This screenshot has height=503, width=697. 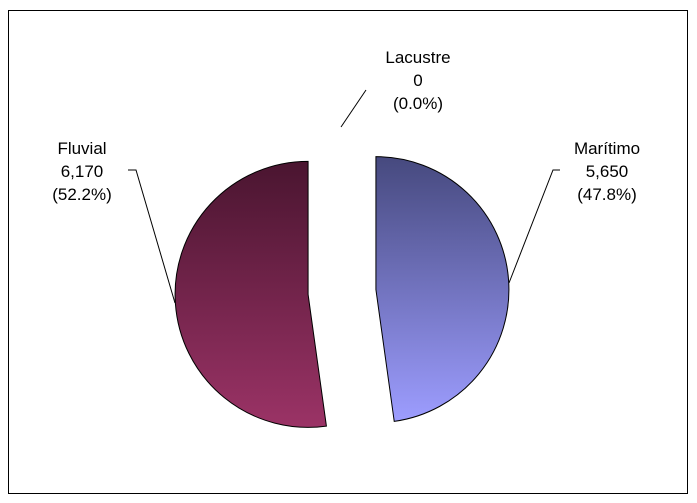 What do you see at coordinates (353, 108) in the screenshot?
I see `leader-line-lacustre` at bounding box center [353, 108].